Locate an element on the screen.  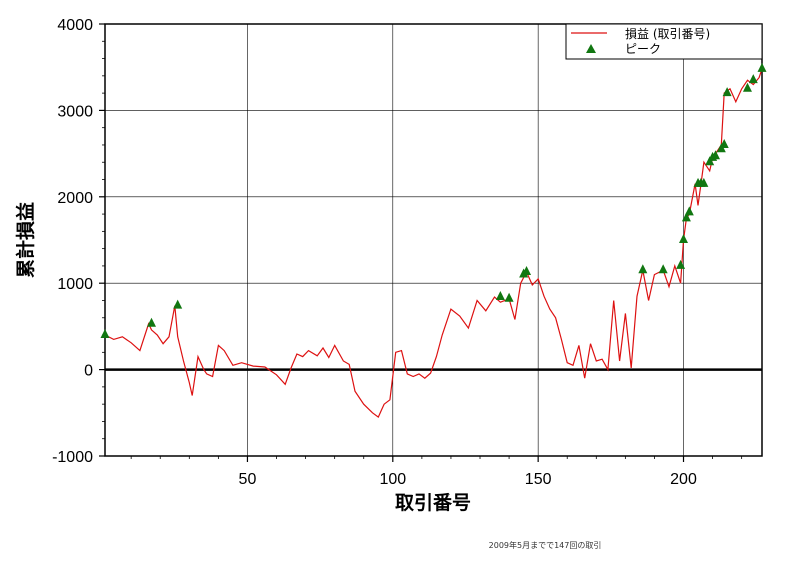
x-tick-label: 150 is located at coordinates (538, 479).